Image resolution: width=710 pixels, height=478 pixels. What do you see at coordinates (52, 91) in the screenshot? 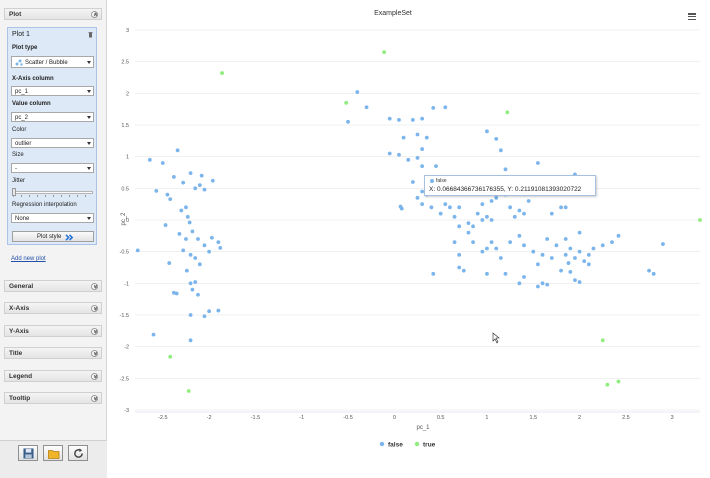
I see `x-axis-column-select: pc_1` at bounding box center [52, 91].